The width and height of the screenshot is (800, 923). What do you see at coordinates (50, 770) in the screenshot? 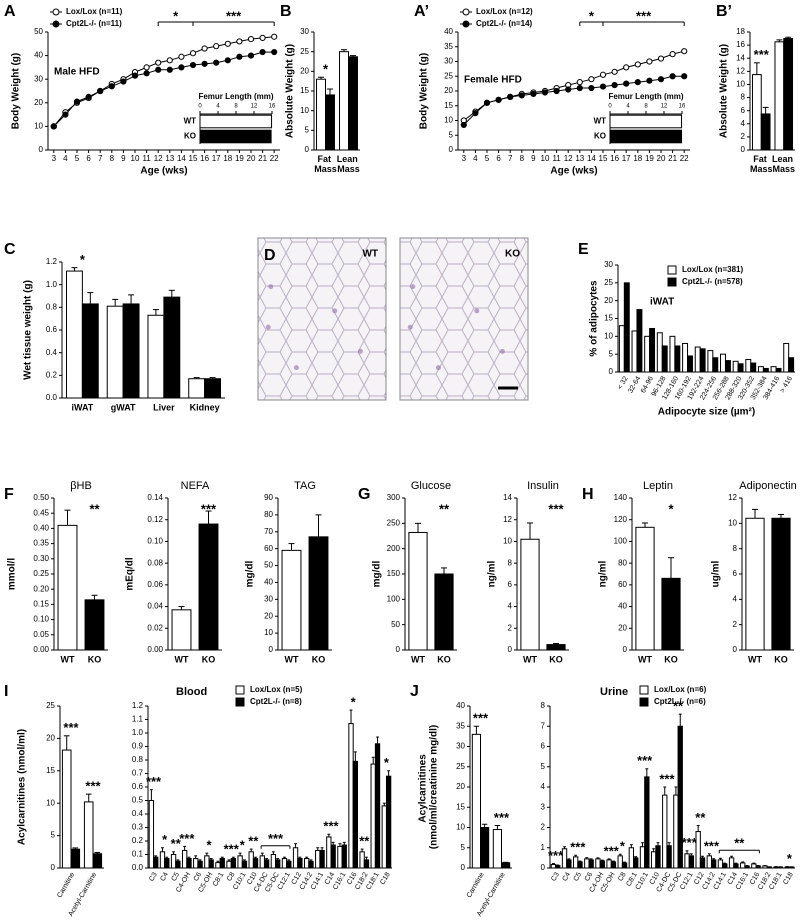
I see `y-tick-label: 15` at bounding box center [50, 770].